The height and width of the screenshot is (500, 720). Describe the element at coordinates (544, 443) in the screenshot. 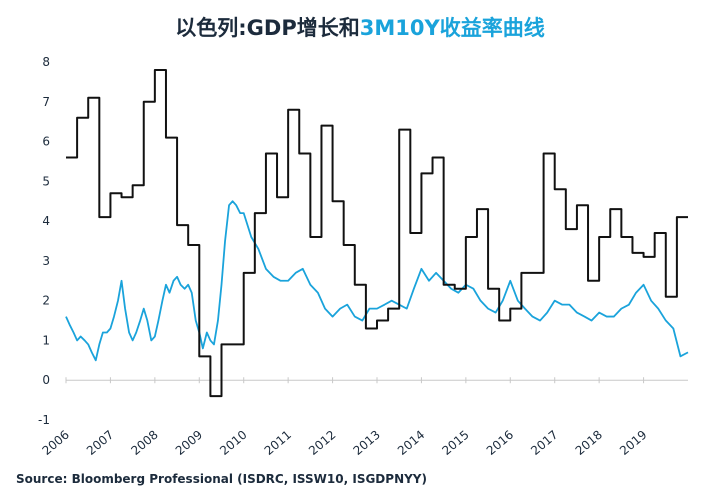

I see `x-tick-label: 2017` at that location.